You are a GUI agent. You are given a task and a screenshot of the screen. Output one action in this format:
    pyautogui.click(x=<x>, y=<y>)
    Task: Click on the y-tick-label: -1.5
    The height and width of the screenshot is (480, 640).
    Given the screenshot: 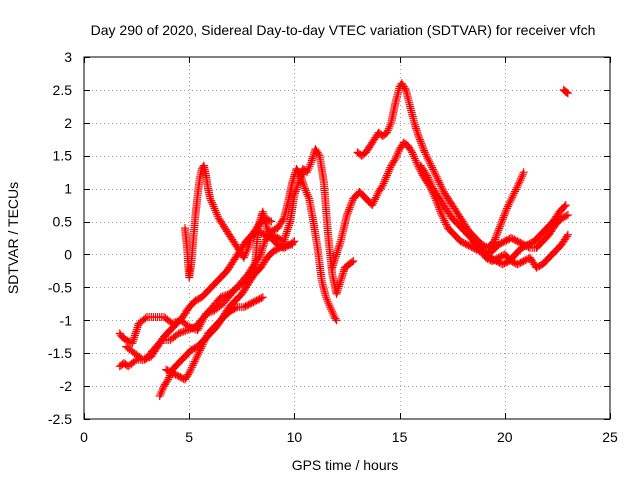 What is the action you would take?
    pyautogui.click(x=60, y=353)
    